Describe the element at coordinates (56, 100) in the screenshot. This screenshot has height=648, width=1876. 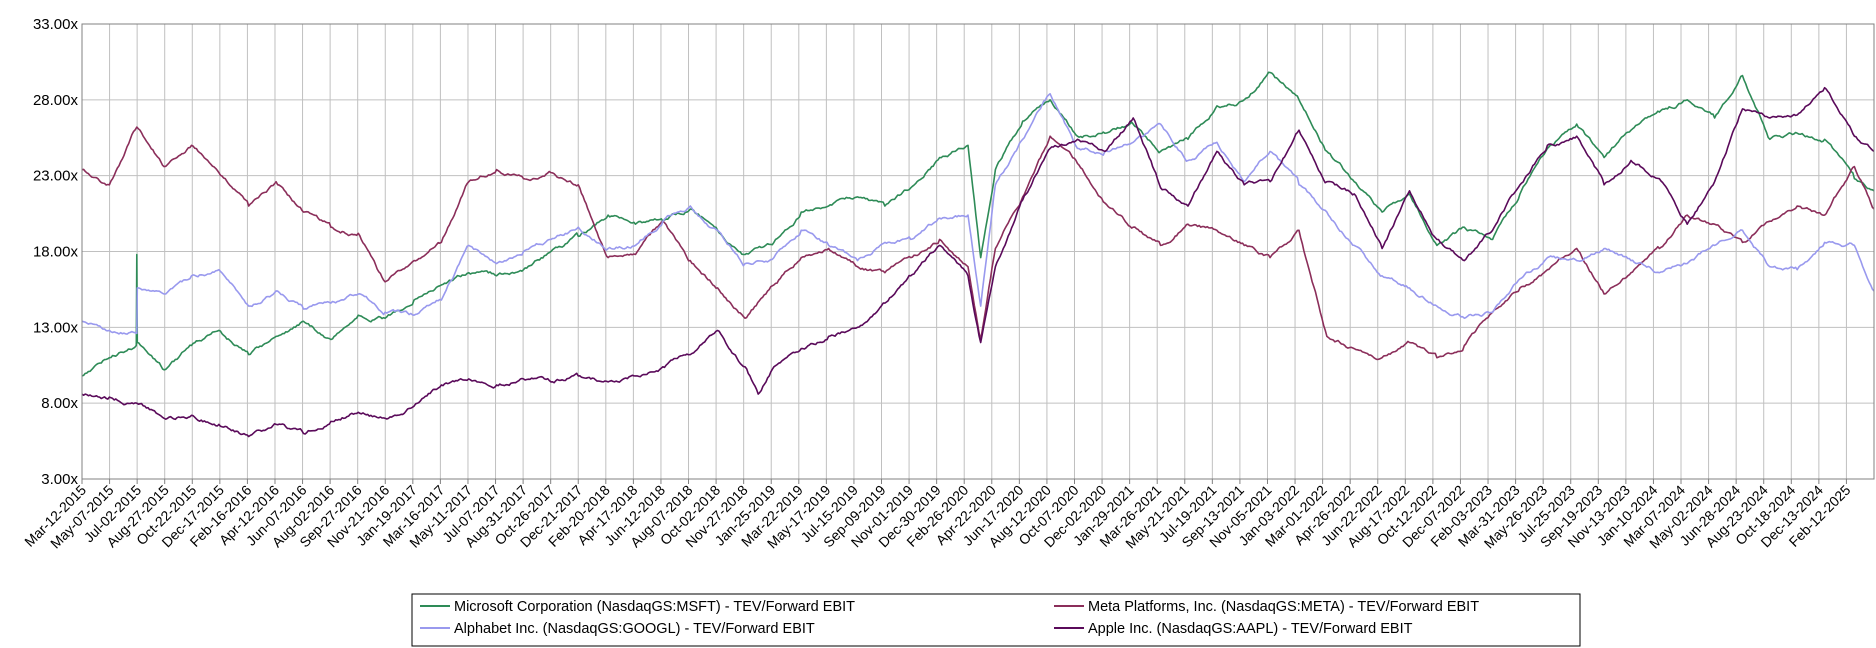
I see `y-tick-label: 28.00x` at that location.